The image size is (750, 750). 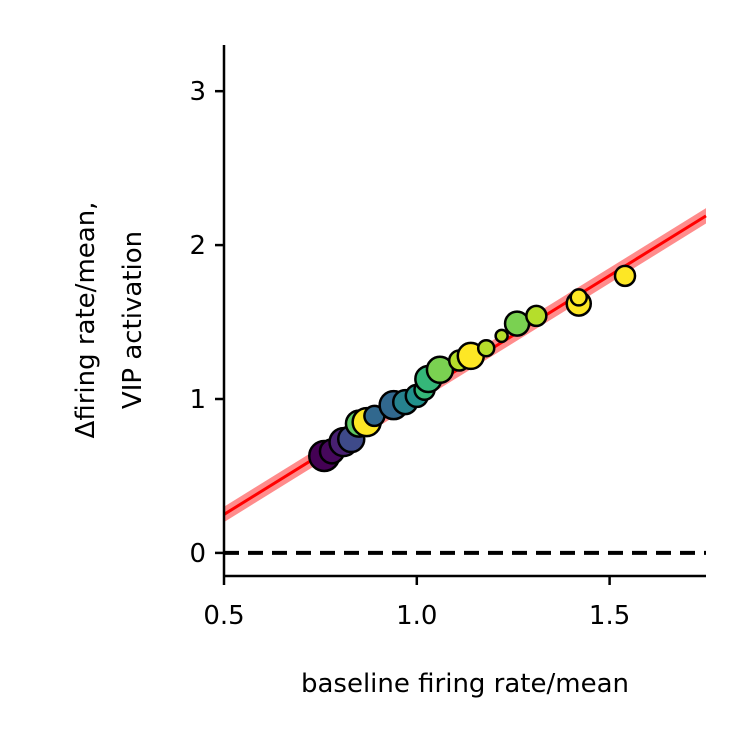 I want to click on y-tick-label: 2, so click(x=197, y=246).